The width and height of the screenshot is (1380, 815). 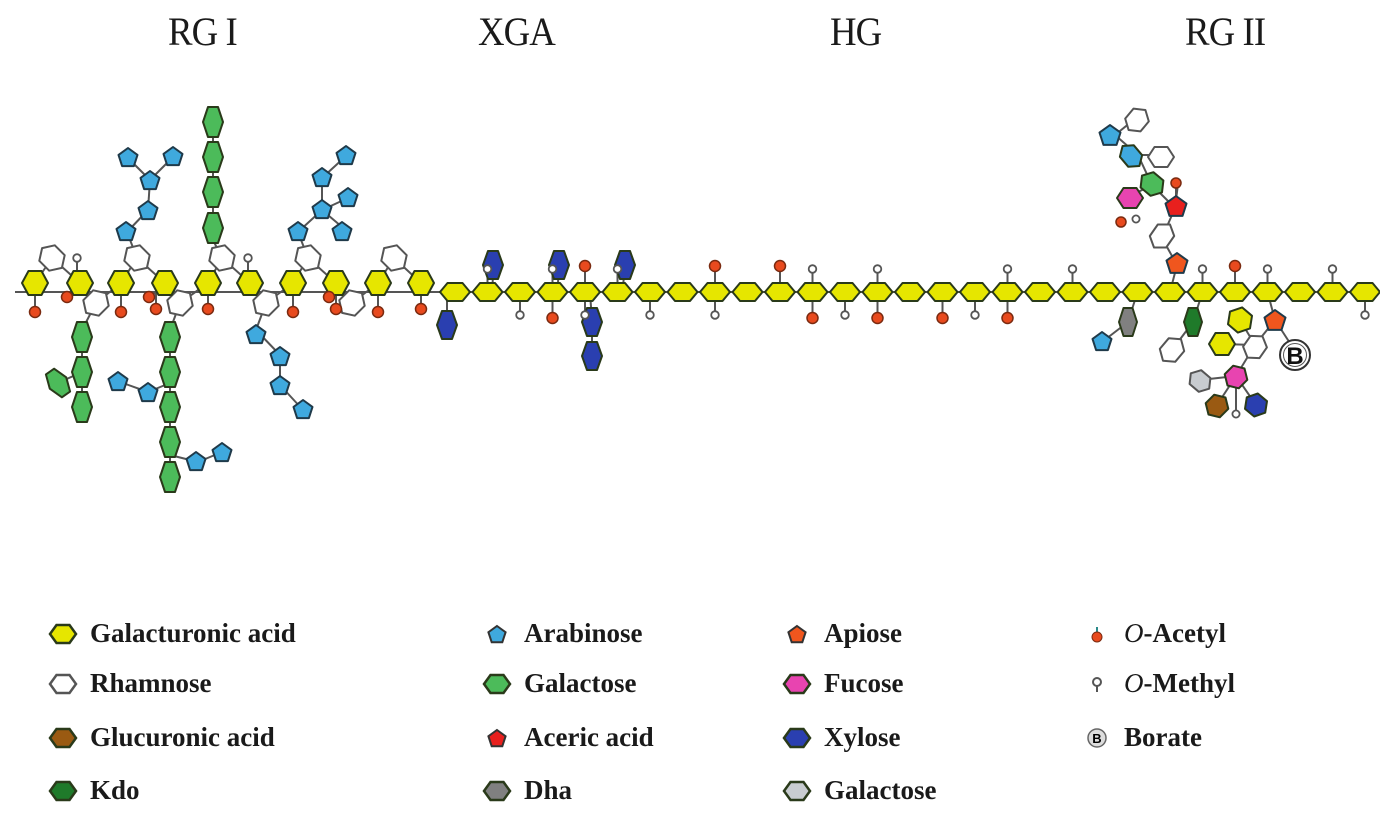 I want to click on galactose-2-icon, so click(x=797, y=790).